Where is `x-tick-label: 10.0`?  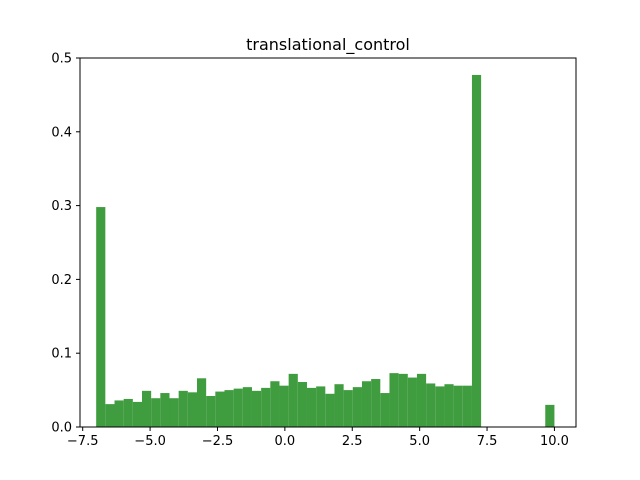 x-tick-label: 10.0 is located at coordinates (554, 441).